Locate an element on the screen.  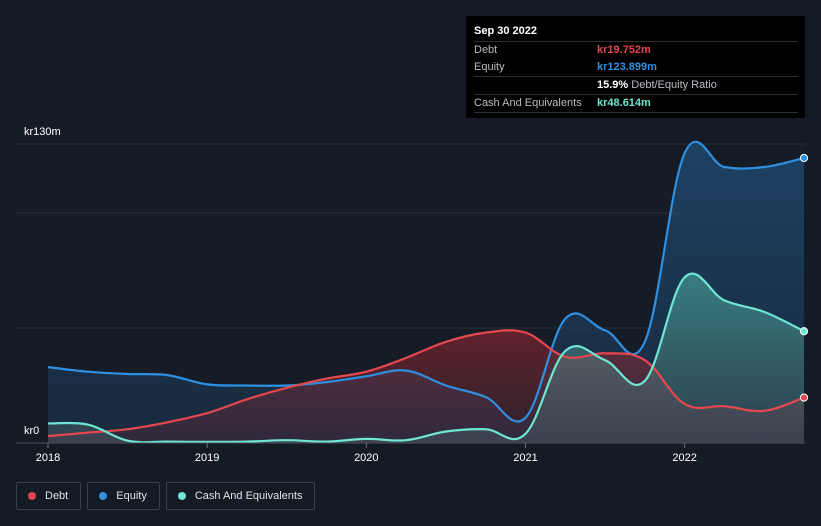
legend-item-debt: Debt is located at coordinates (49, 496).